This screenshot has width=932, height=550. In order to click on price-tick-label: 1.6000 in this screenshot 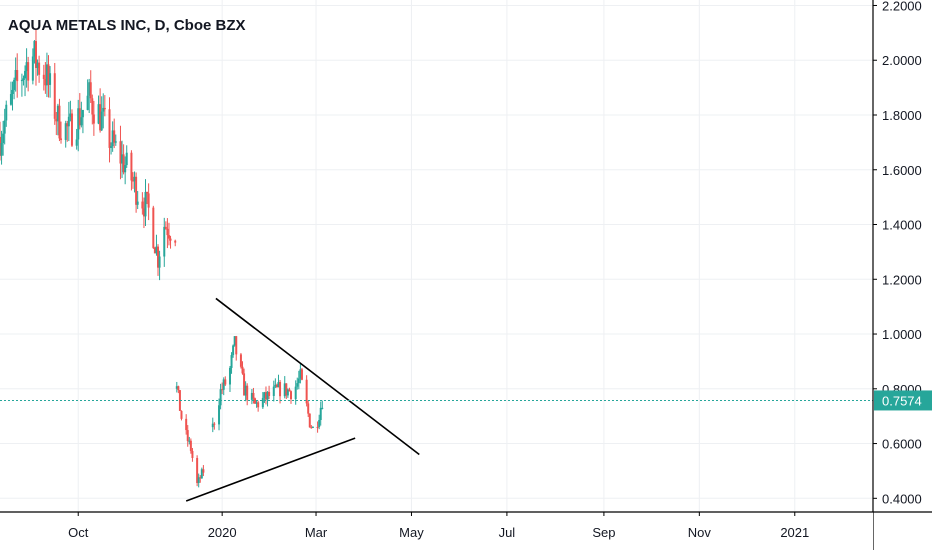, I will do `click(902, 170)`.